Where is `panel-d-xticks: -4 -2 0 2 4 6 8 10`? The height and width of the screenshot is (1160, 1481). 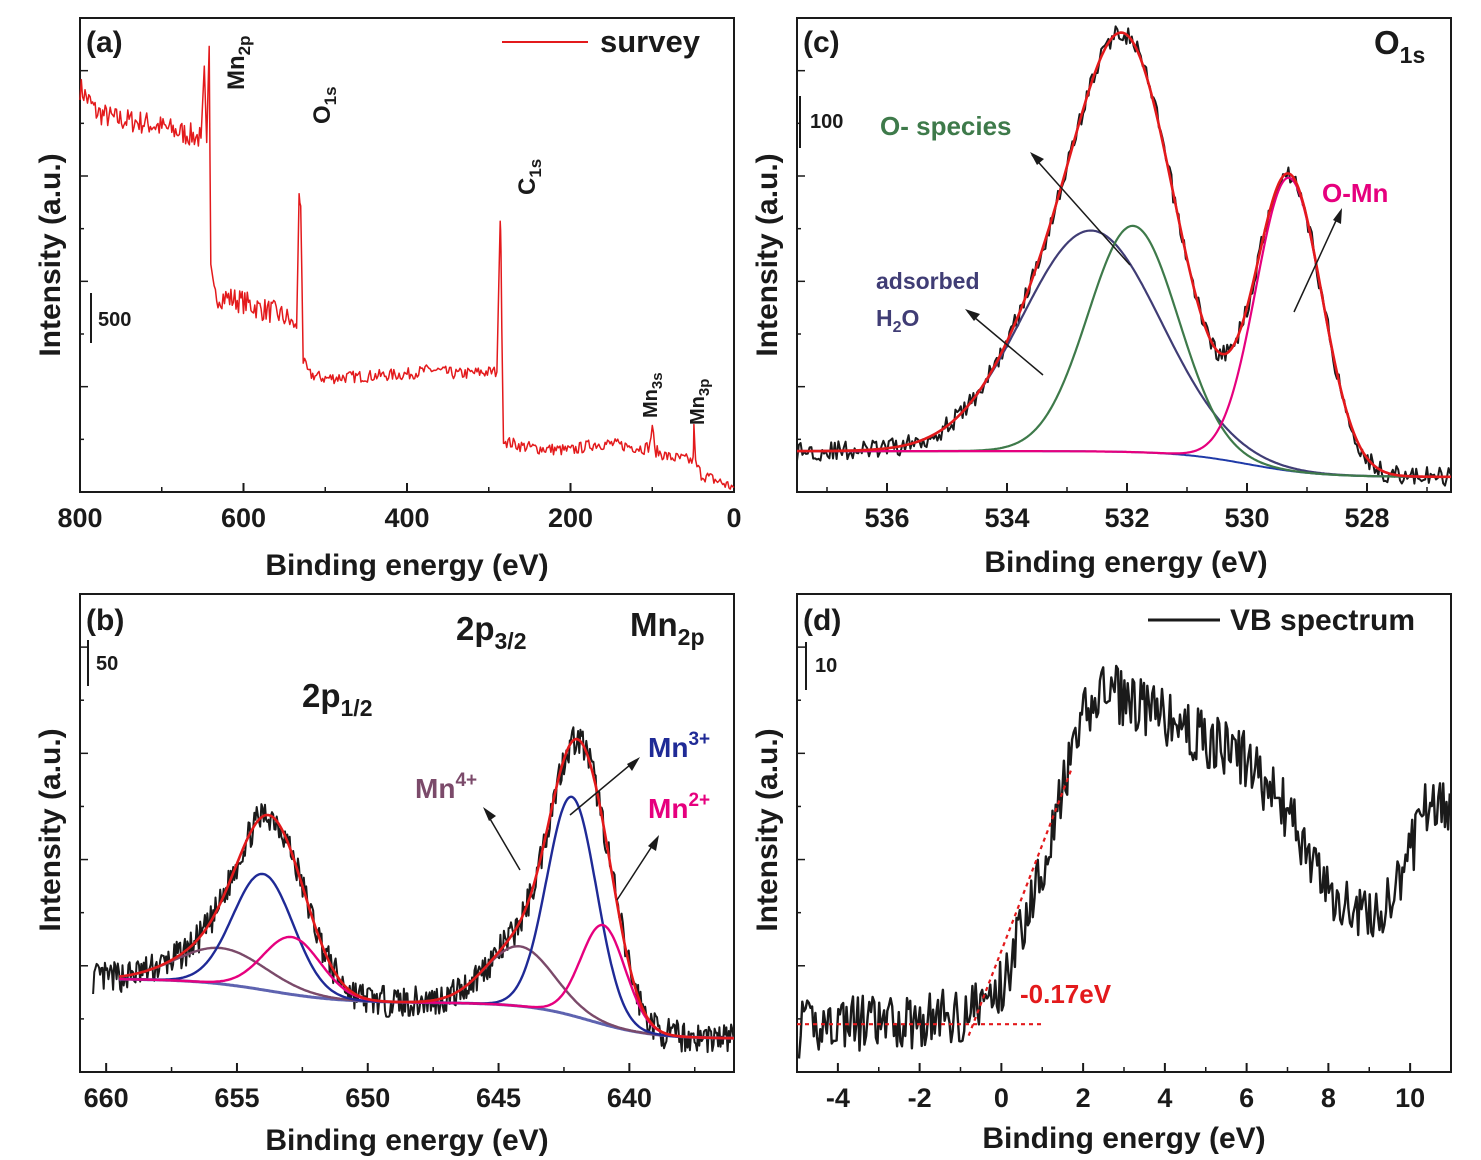
panel-d-xticks: -4 -2 0 2 4 6 8 10 is located at coordinates (1125, 1088).